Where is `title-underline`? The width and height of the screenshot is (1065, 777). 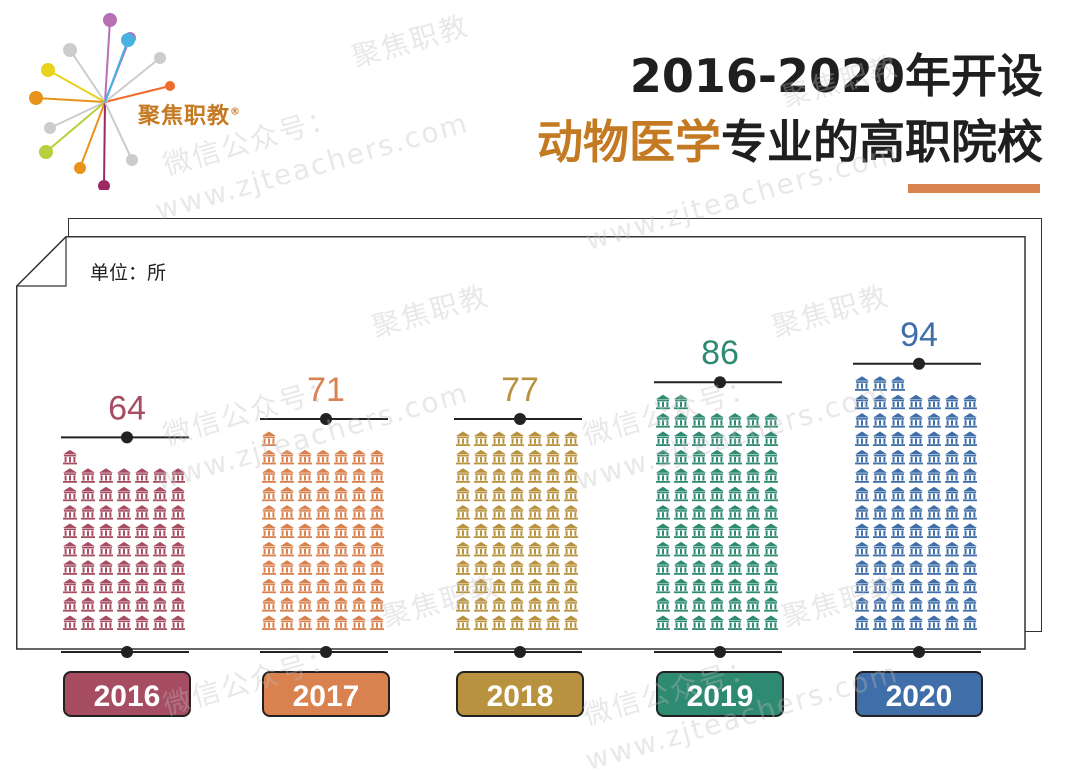 title-underline is located at coordinates (974, 188).